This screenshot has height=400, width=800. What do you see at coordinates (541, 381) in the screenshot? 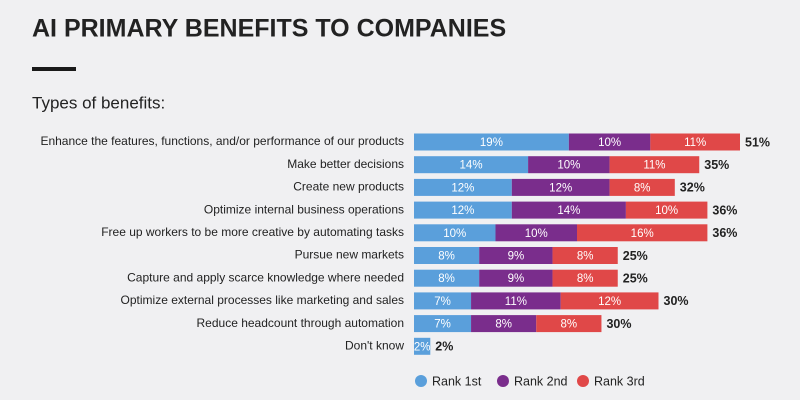
I see `legend-label: Rank 2nd` at bounding box center [541, 381].